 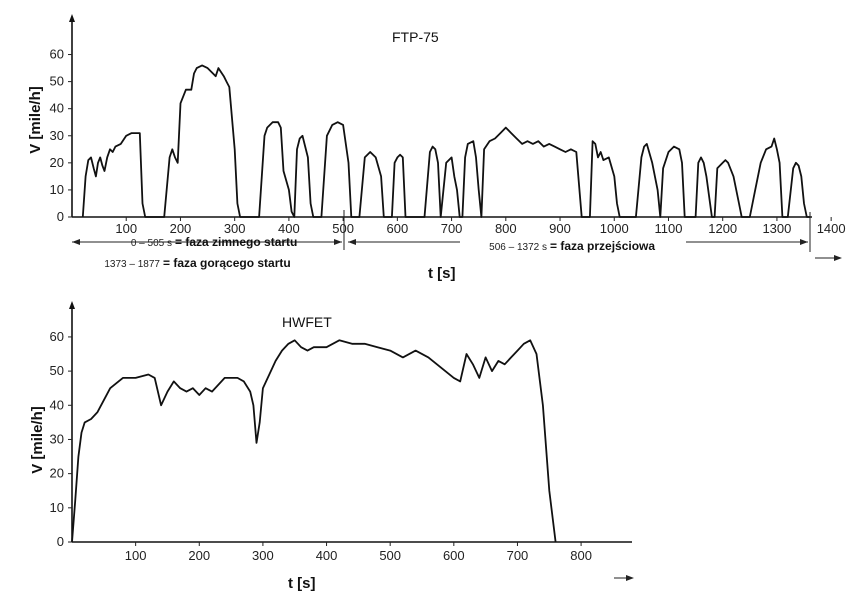 I want to click on cold-phase-arrow-left, so click(x=76, y=242).